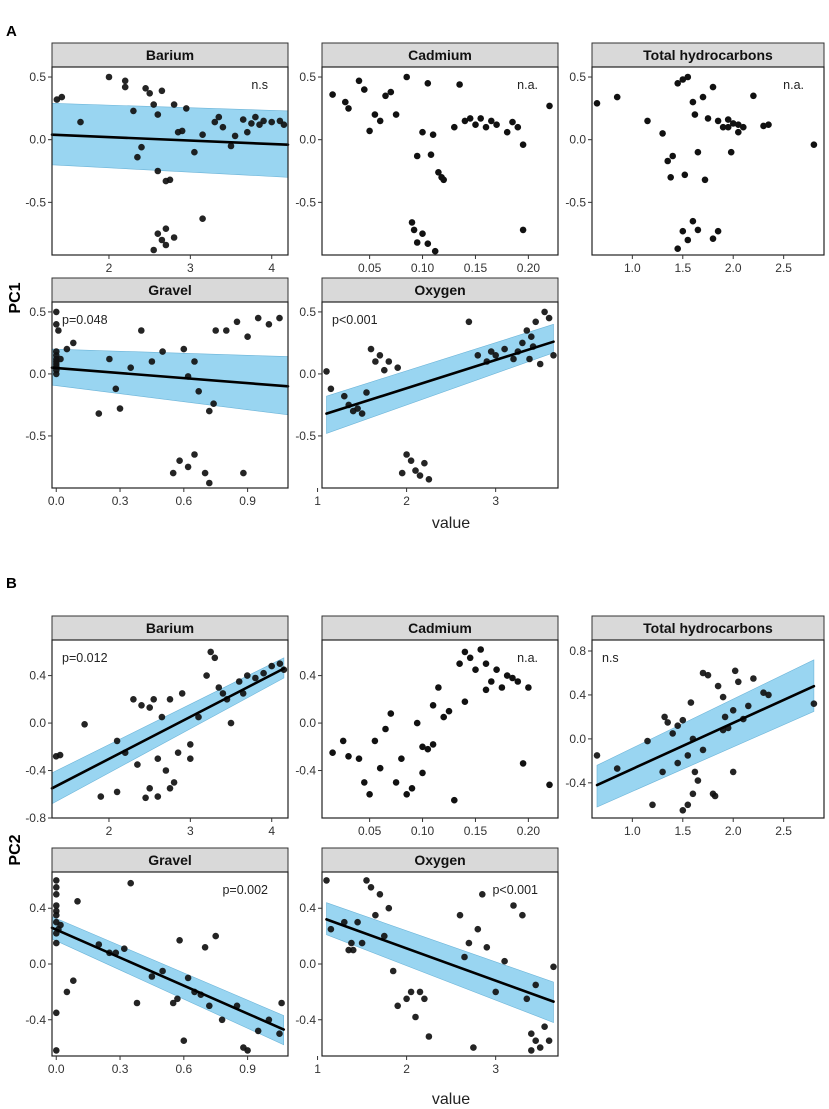 This screenshot has width=829, height=1109. I want to click on x-tick-label: 1, so click(317, 1069).